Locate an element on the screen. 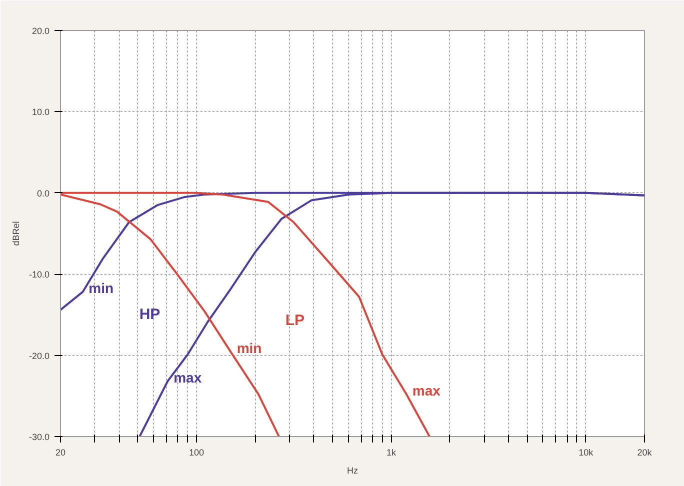 The width and height of the screenshot is (684, 486). annotation: HP is located at coordinates (149, 314).